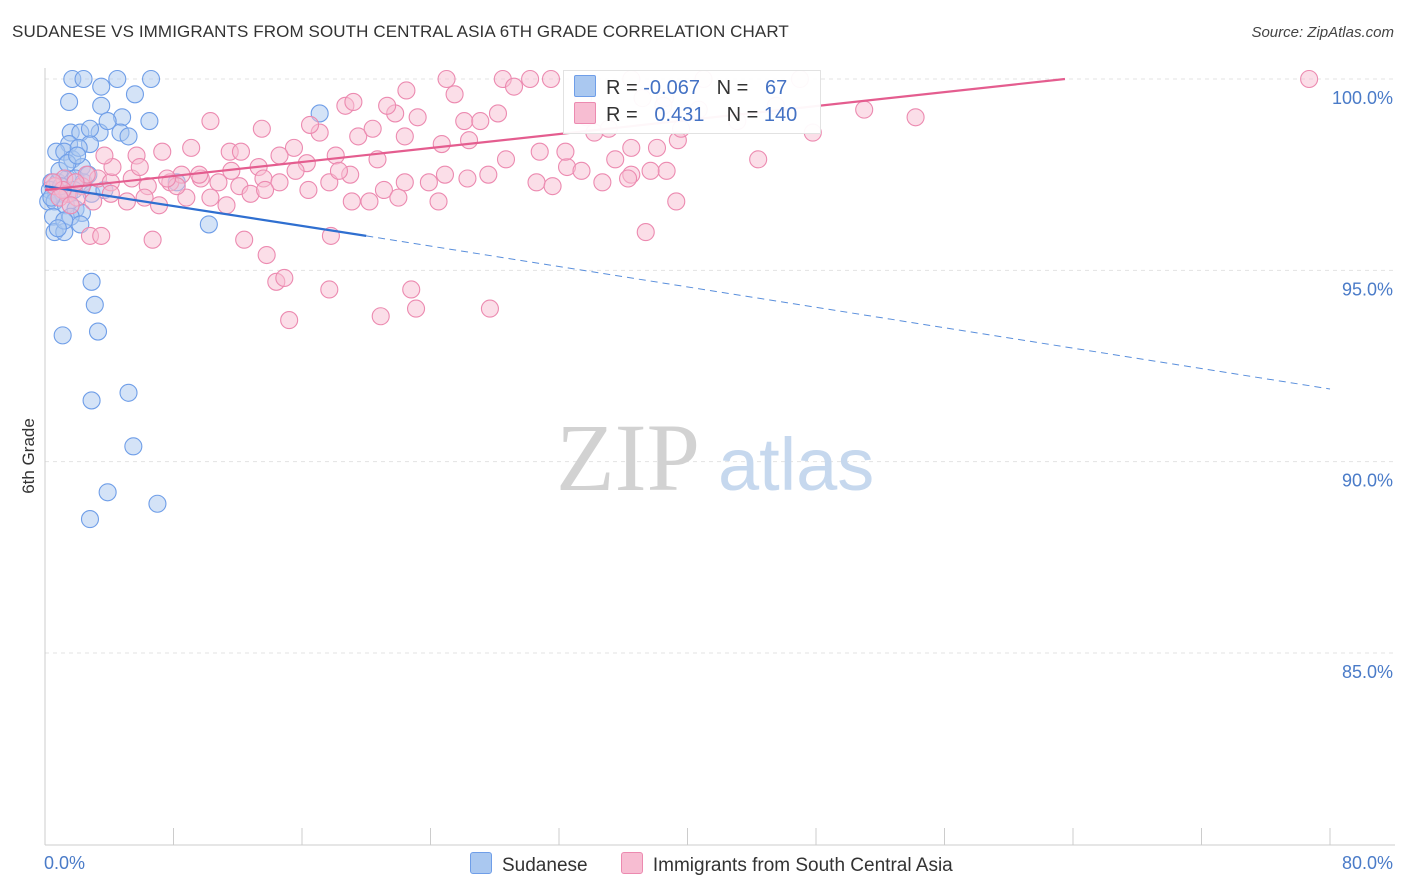  What do you see at coordinates (555, 134) in the screenshot?
I see `trend-immigrants` at bounding box center [555, 134].